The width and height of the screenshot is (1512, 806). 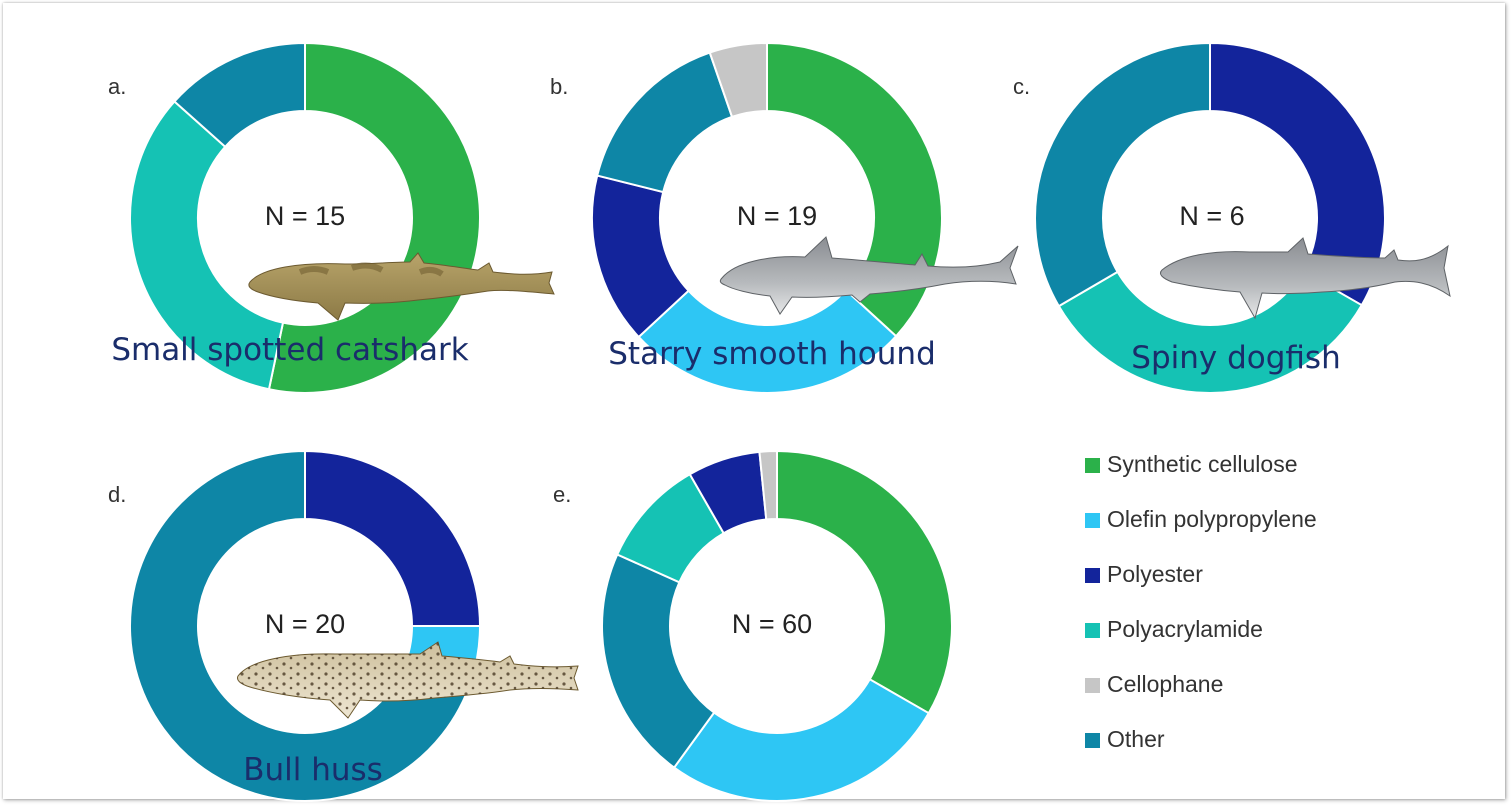 What do you see at coordinates (559, 86) in the screenshot?
I see `panel-letter: b.` at bounding box center [559, 86].